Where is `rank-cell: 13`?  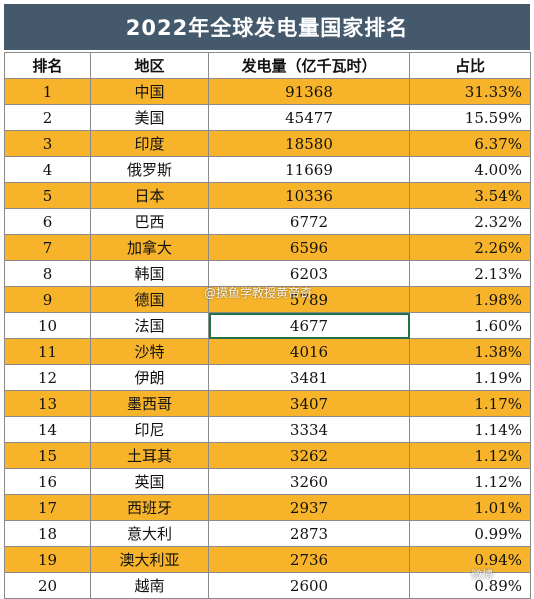
rank-cell: 13 is located at coordinates (47, 403).